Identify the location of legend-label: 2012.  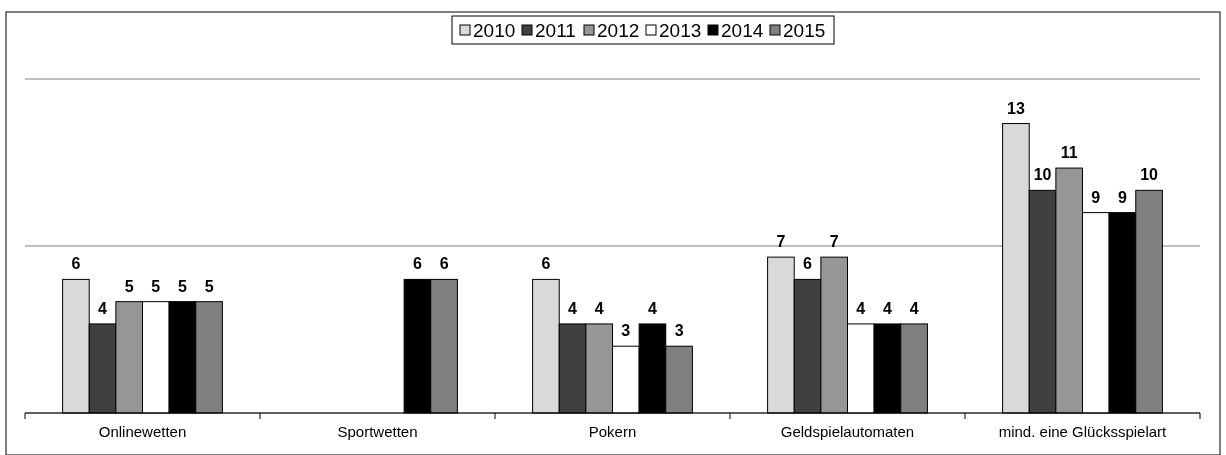
(618, 30).